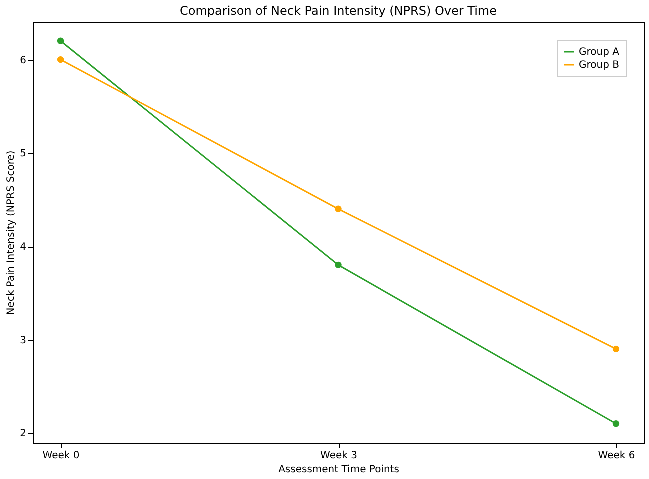  What do you see at coordinates (599, 65) in the screenshot?
I see `legend-label: Group B` at bounding box center [599, 65].